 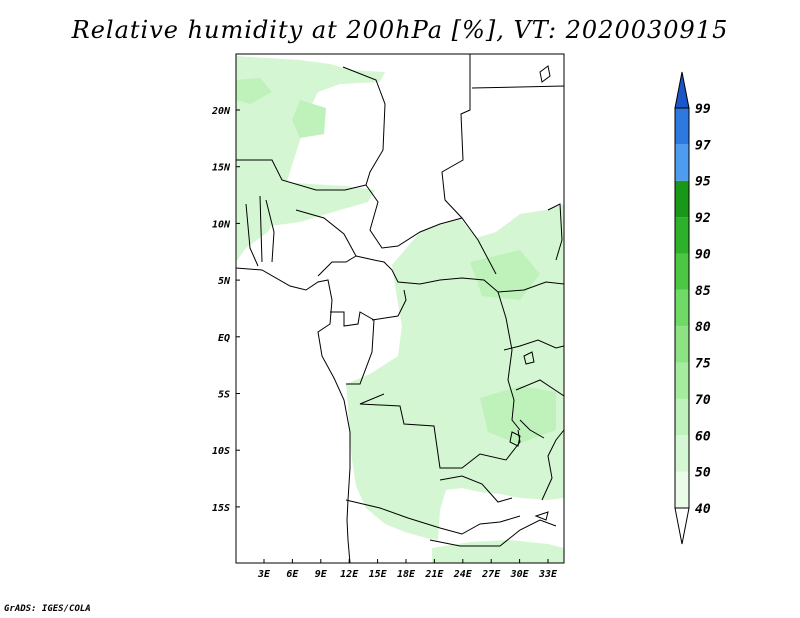 I want to click on colorbar-label: 60, so click(x=703, y=436).